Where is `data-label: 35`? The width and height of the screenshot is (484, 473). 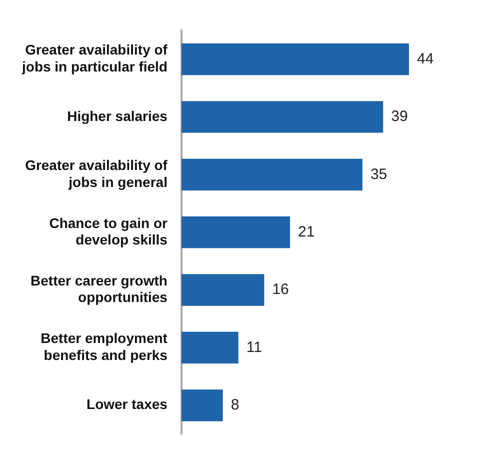
data-label: 35 is located at coordinates (379, 174).